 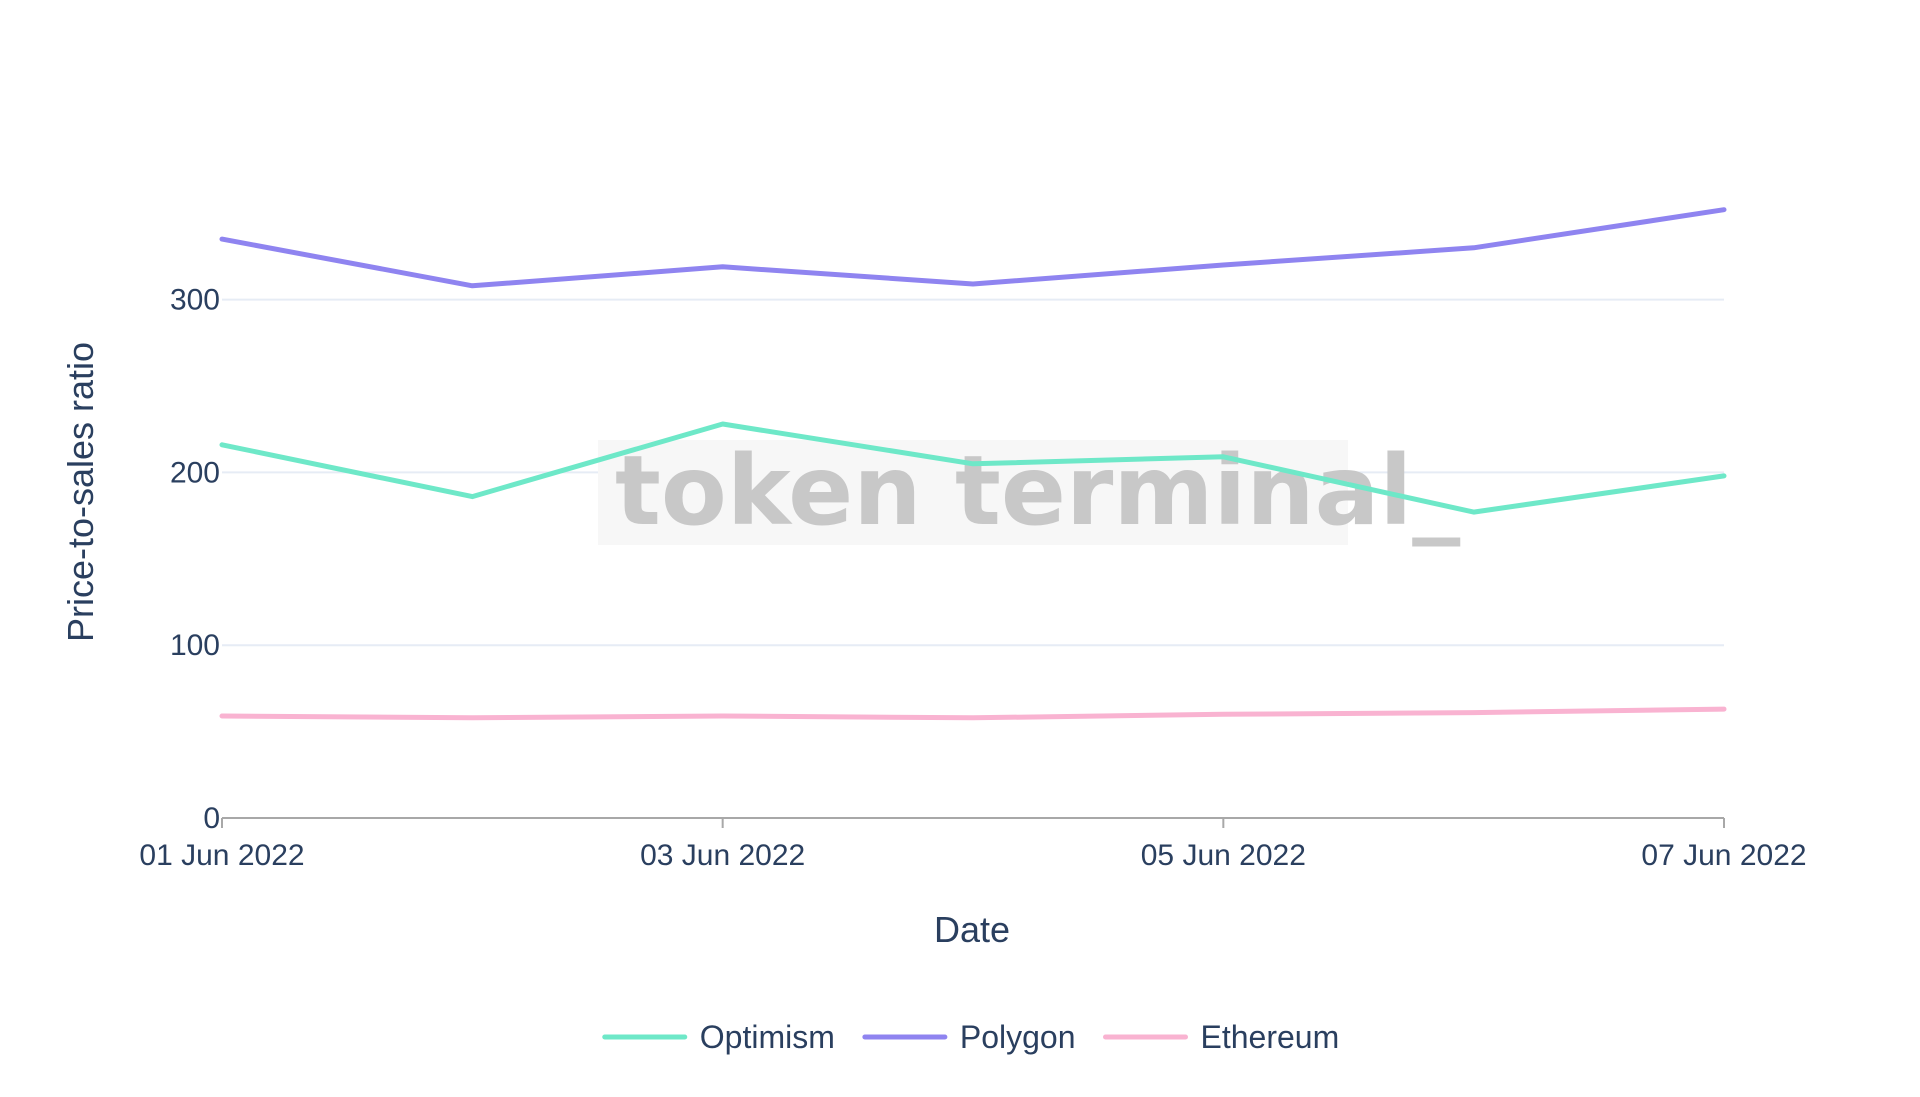 I want to click on legend-label-polygon: Polygon, so click(x=1018, y=1037).